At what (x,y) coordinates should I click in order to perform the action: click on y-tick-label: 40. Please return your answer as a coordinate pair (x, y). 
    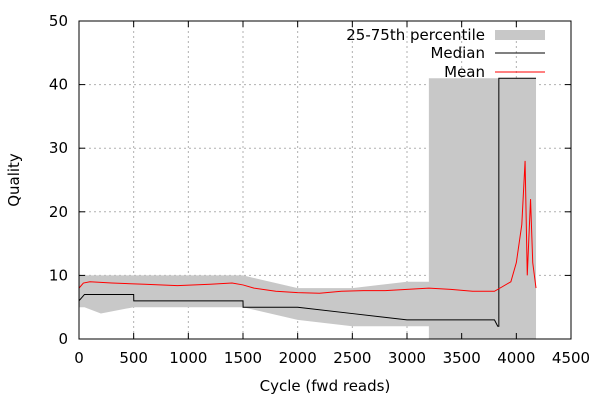
    Looking at the image, I should click on (58, 85).